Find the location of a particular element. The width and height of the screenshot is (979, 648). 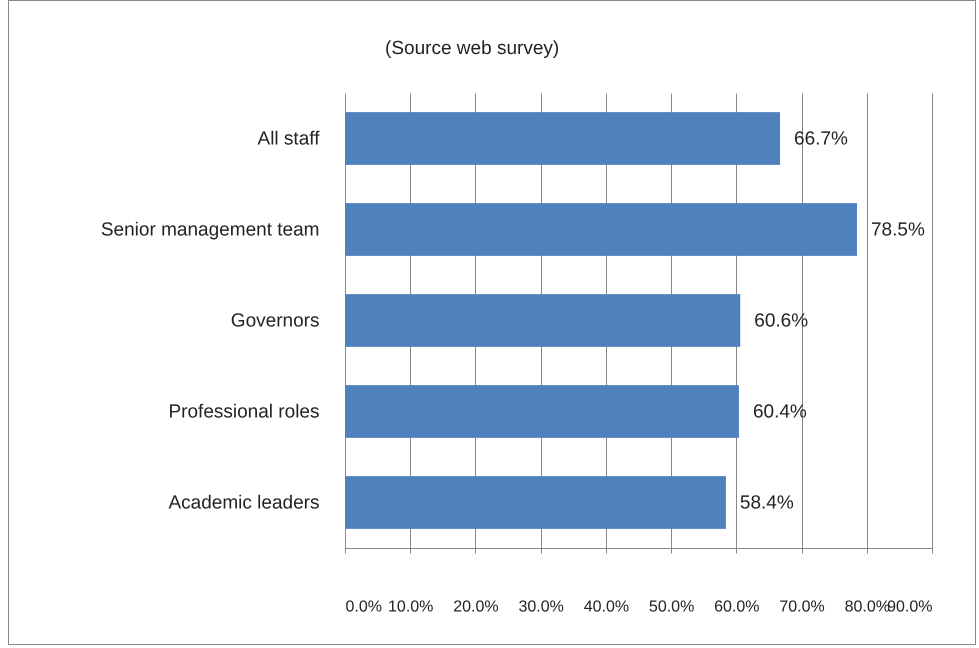

data-label: 66.7% is located at coordinates (821, 139).